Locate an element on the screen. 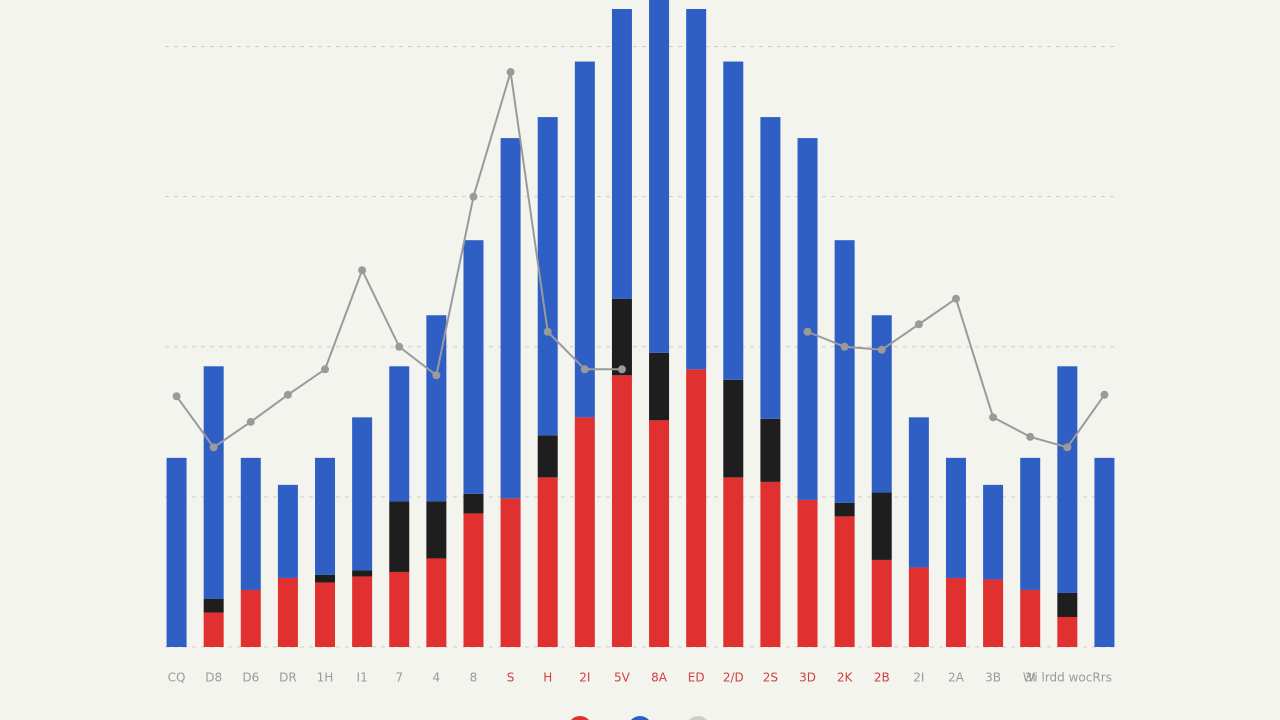  x-tick-label: 2A is located at coordinates (956, 678).